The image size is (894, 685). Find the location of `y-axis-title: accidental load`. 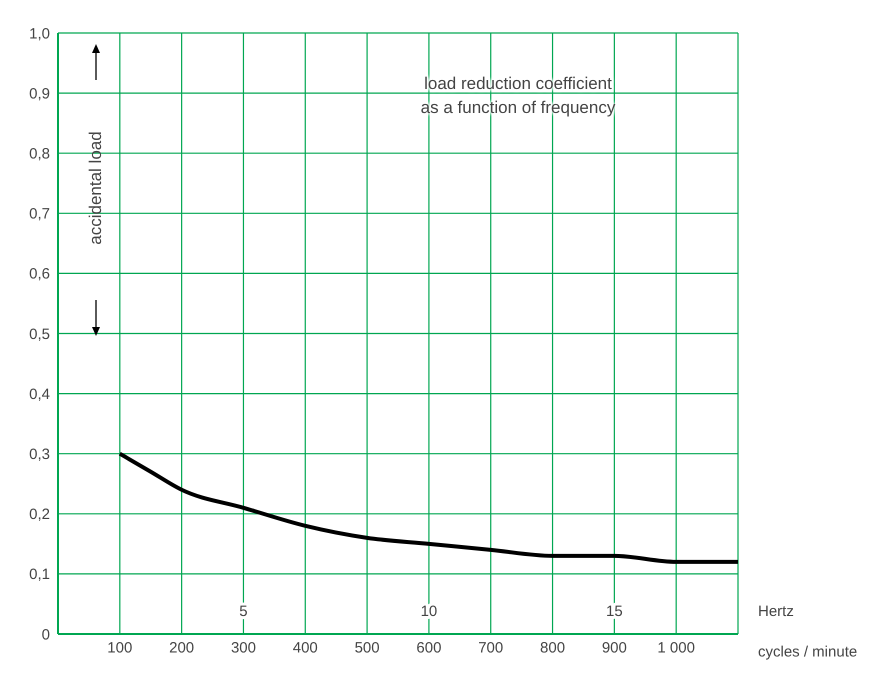

y-axis-title: accidental load is located at coordinates (96, 188).